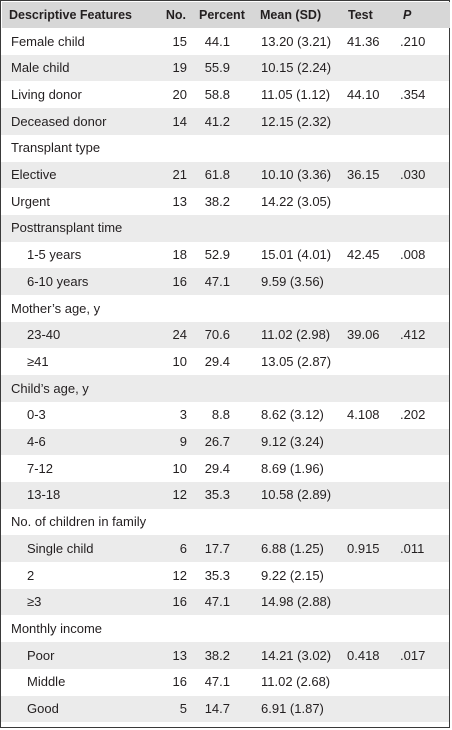 The height and width of the screenshot is (730, 452). What do you see at coordinates (183, 441) in the screenshot?
I see `cell-no: 9` at bounding box center [183, 441].